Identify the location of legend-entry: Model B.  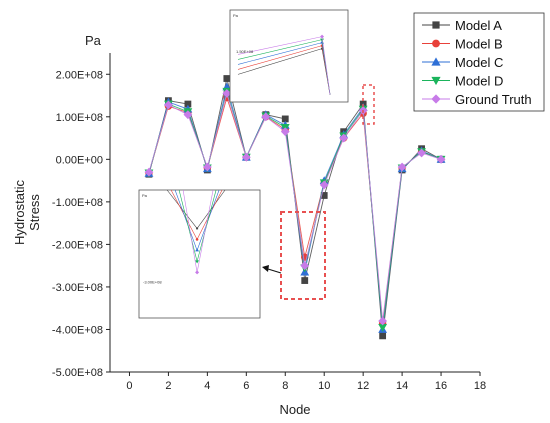
(462, 44).